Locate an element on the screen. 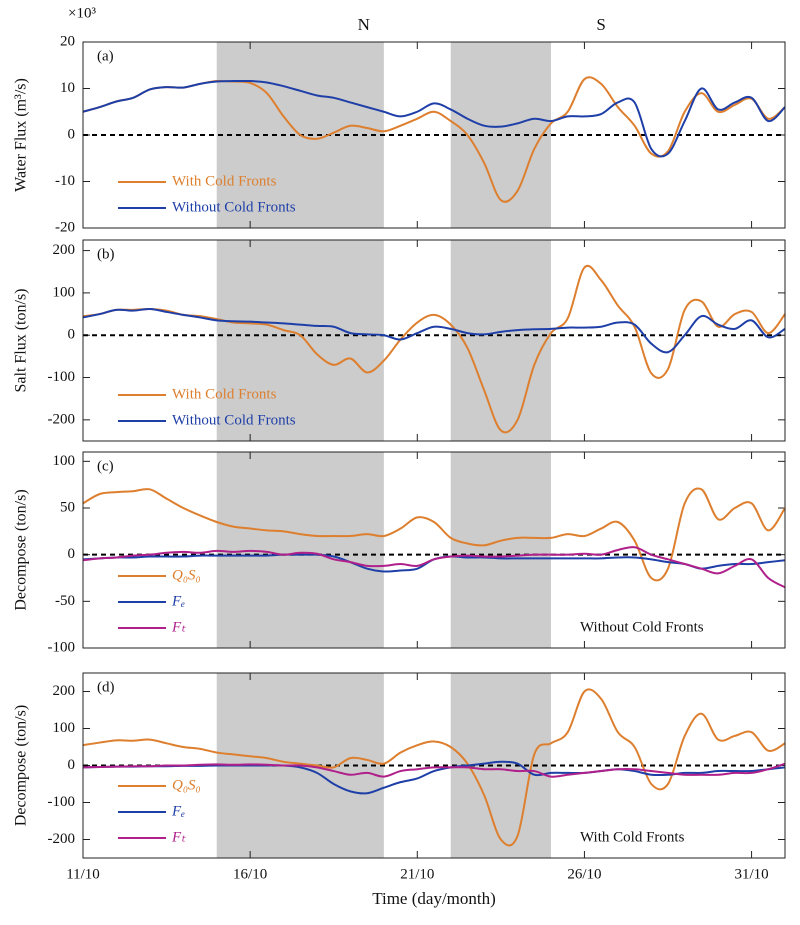 The image size is (800, 925). x-tick-label: 11/10 is located at coordinates (83, 874).